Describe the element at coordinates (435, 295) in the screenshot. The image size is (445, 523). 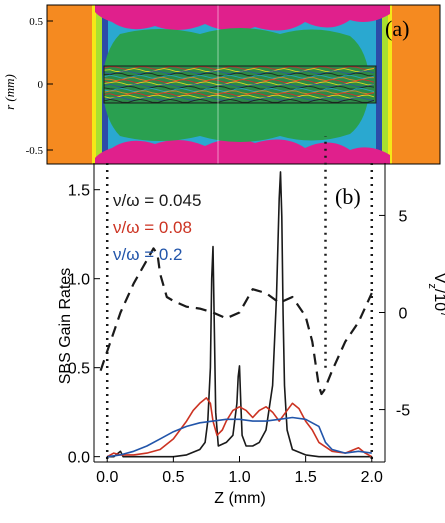
I see `y2-axis-label: Vz/107` at that location.